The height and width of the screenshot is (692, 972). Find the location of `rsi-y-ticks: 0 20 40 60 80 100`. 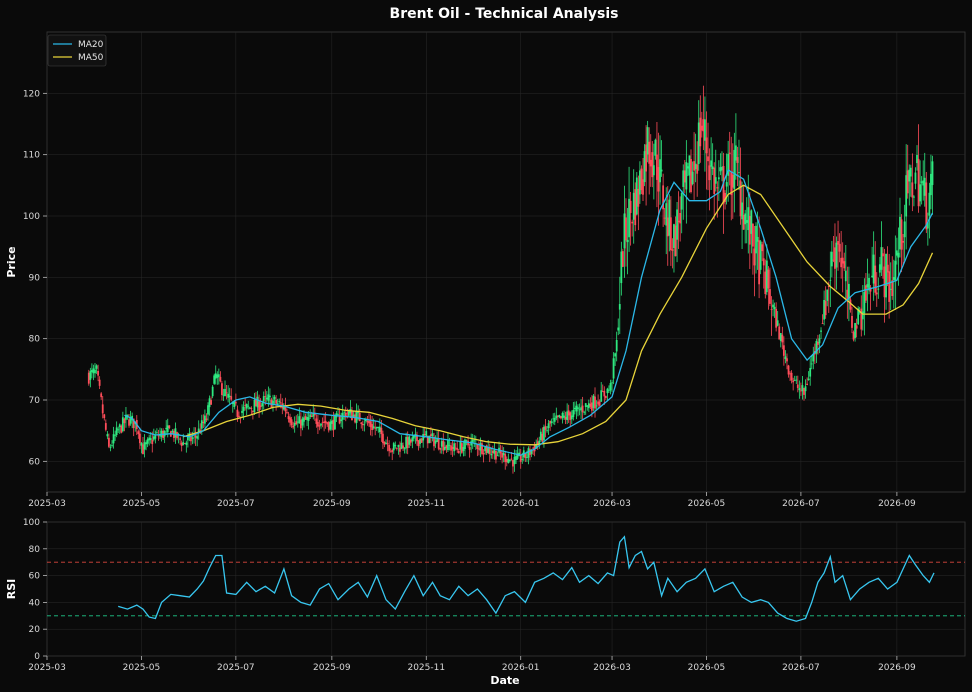

rsi-y-ticks: 0 20 40 60 80 100 is located at coordinates (35, 590).